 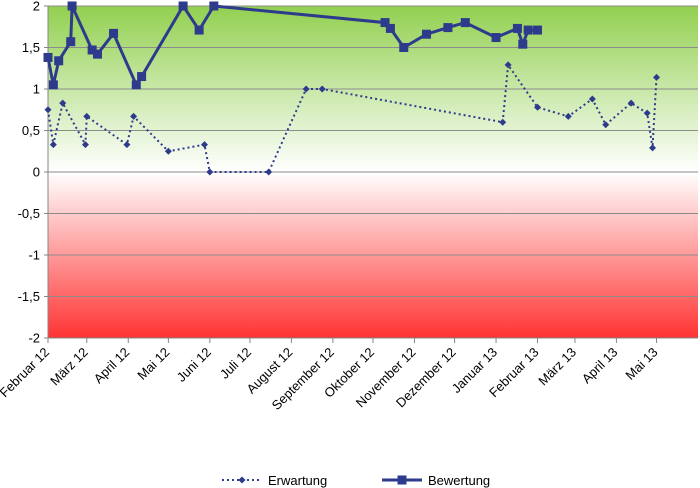 I want to click on legend: Erwartung Bewertung, so click(x=356, y=480).